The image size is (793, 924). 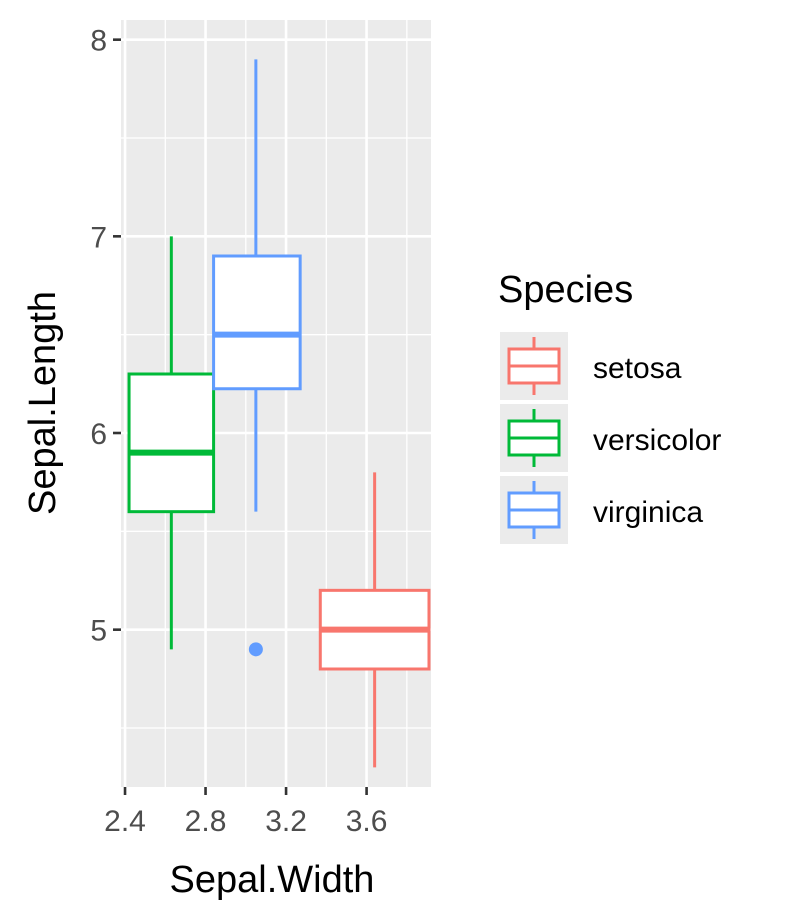 What do you see at coordinates (657, 440) in the screenshot?
I see `legend-label: versicolor` at bounding box center [657, 440].